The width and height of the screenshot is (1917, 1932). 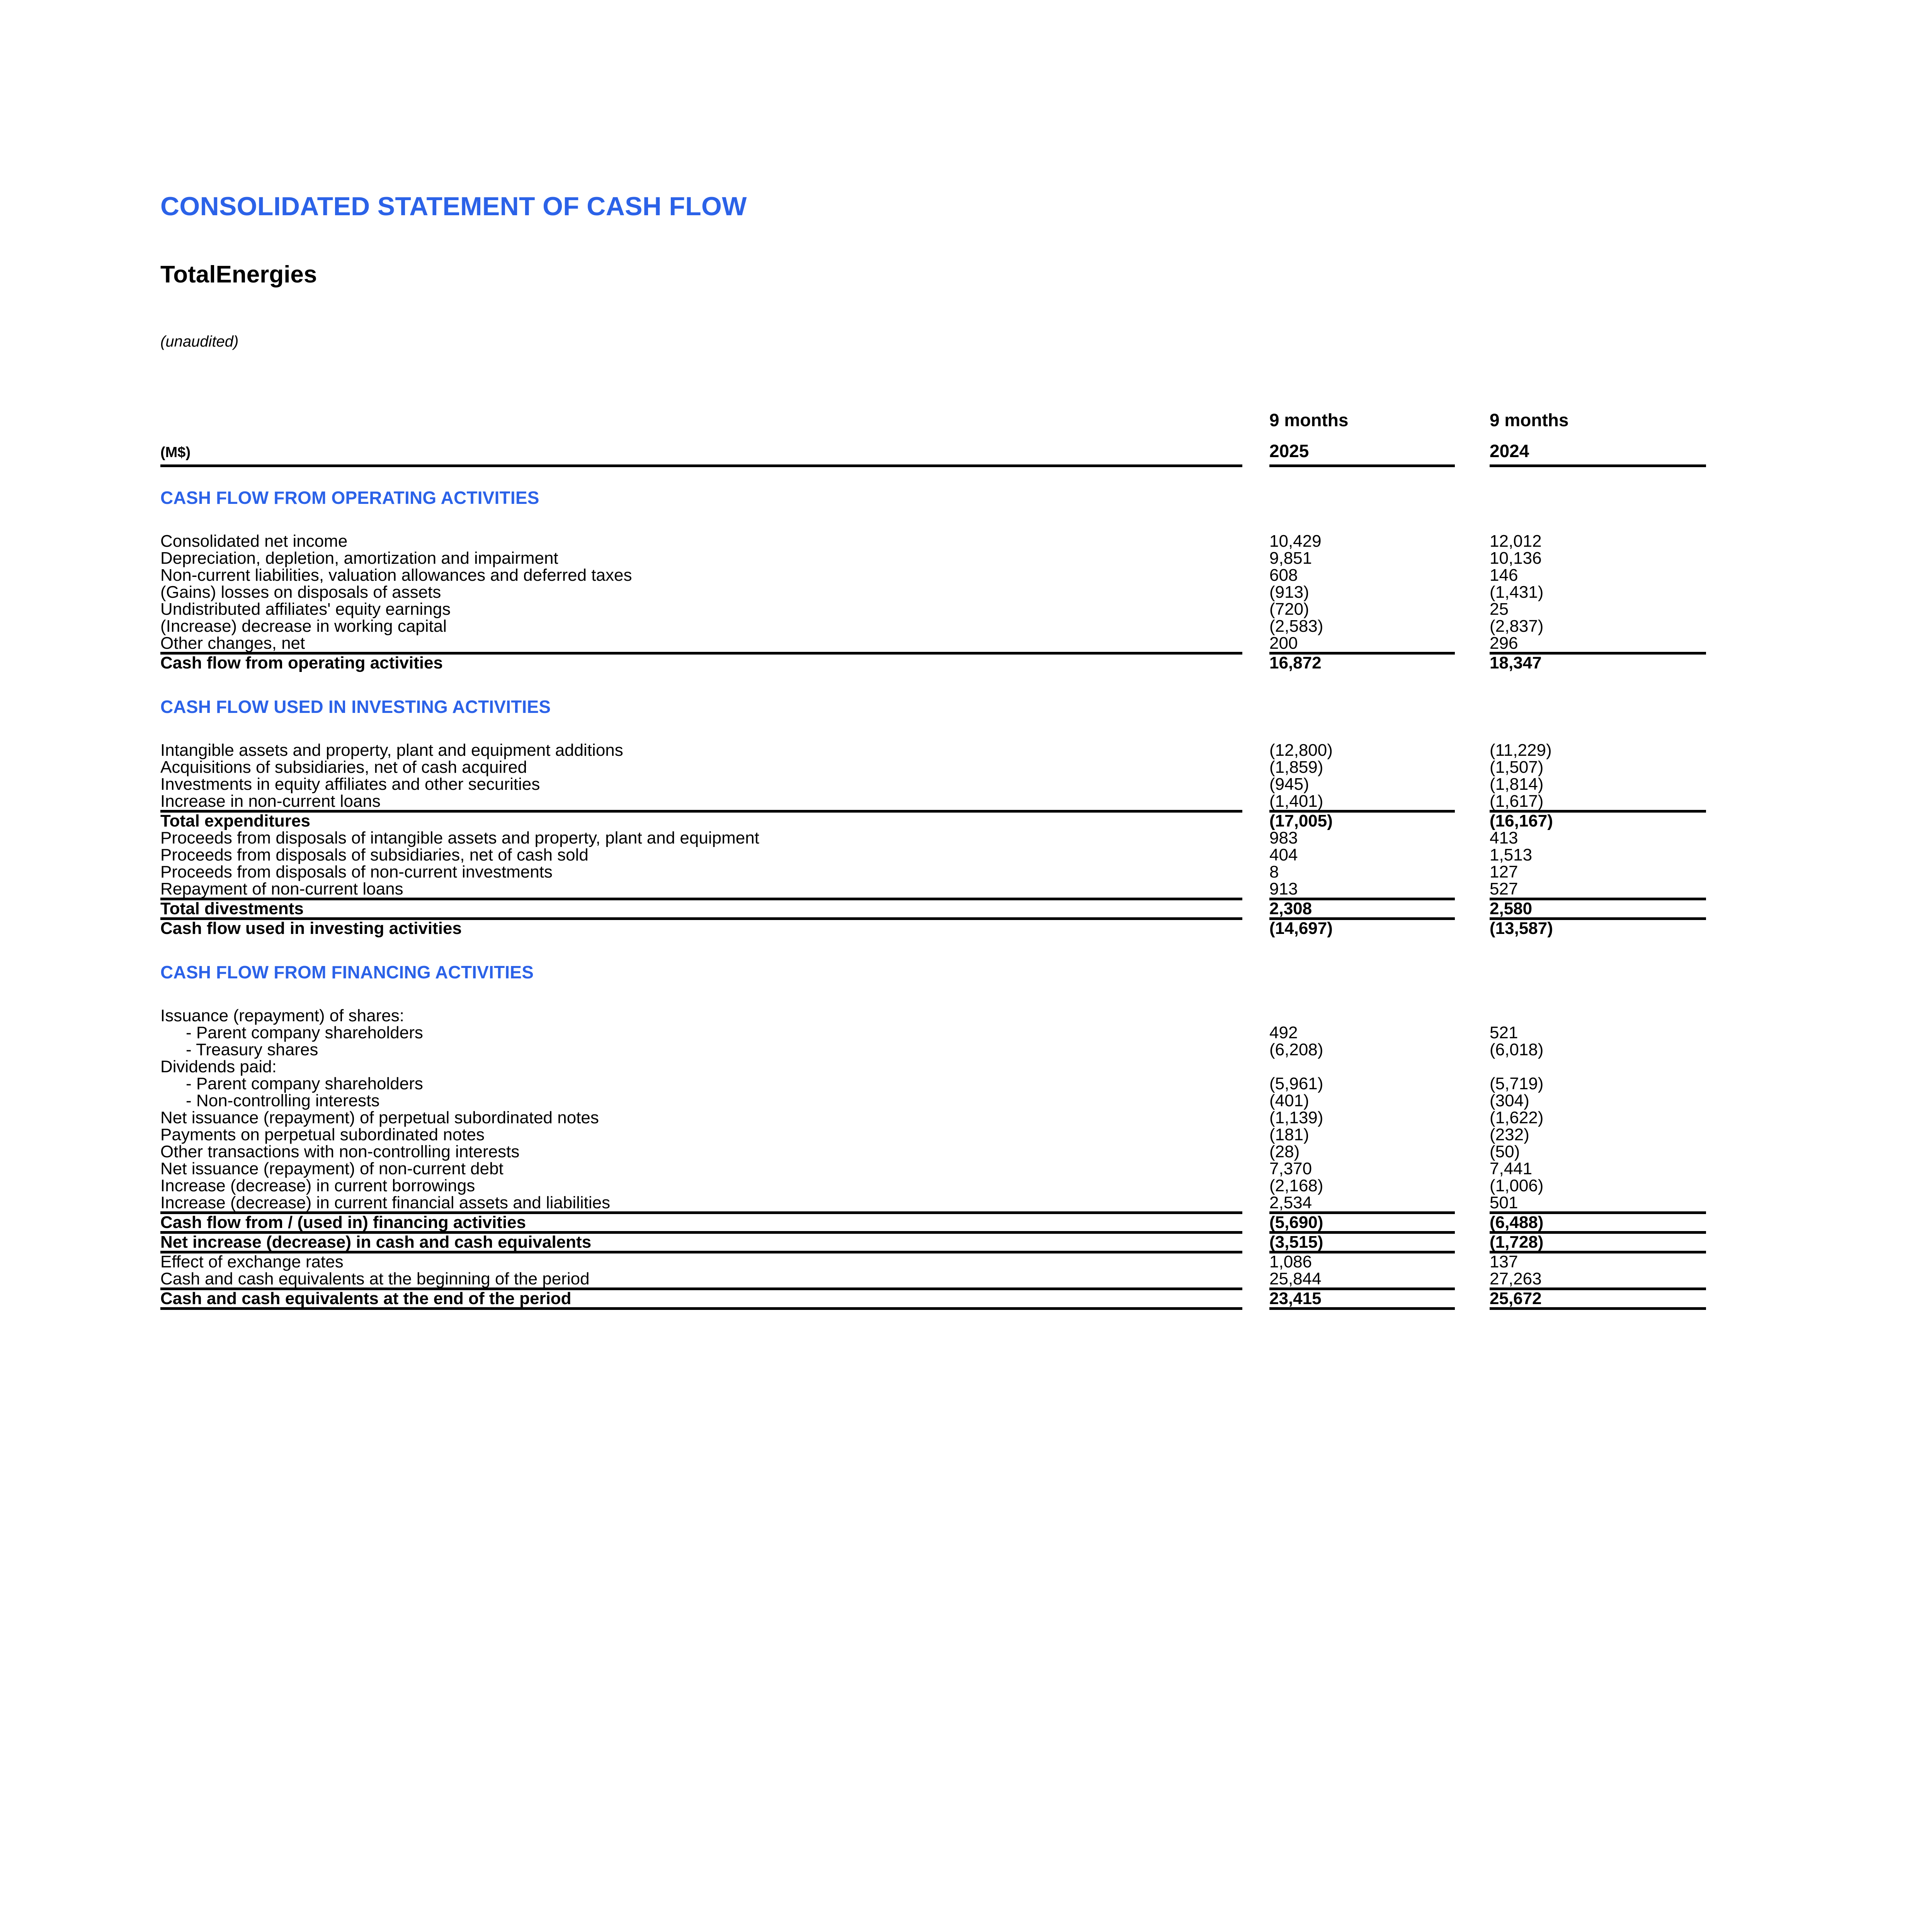 I want to click on row-label: Issuance (repayment) of shares:, so click(x=282, y=1015).